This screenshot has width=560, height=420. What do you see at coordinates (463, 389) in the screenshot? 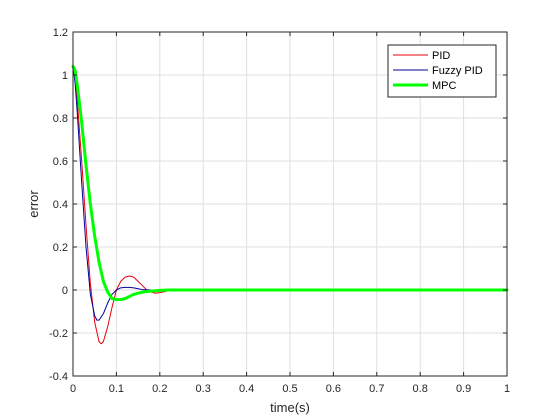
I see `x-tick-label: 0.9` at bounding box center [463, 389].